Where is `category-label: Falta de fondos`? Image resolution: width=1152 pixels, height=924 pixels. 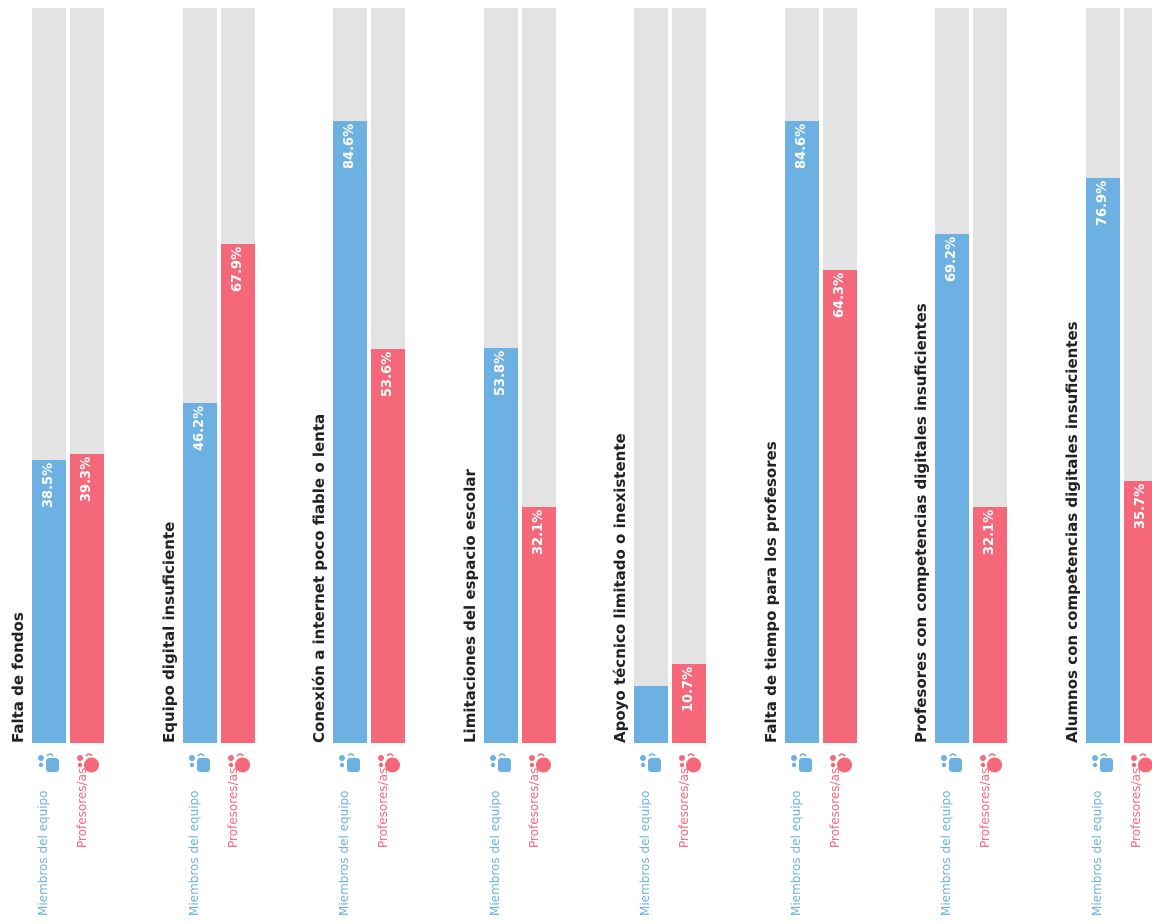 category-label: Falta de fondos is located at coordinates (18, 677).